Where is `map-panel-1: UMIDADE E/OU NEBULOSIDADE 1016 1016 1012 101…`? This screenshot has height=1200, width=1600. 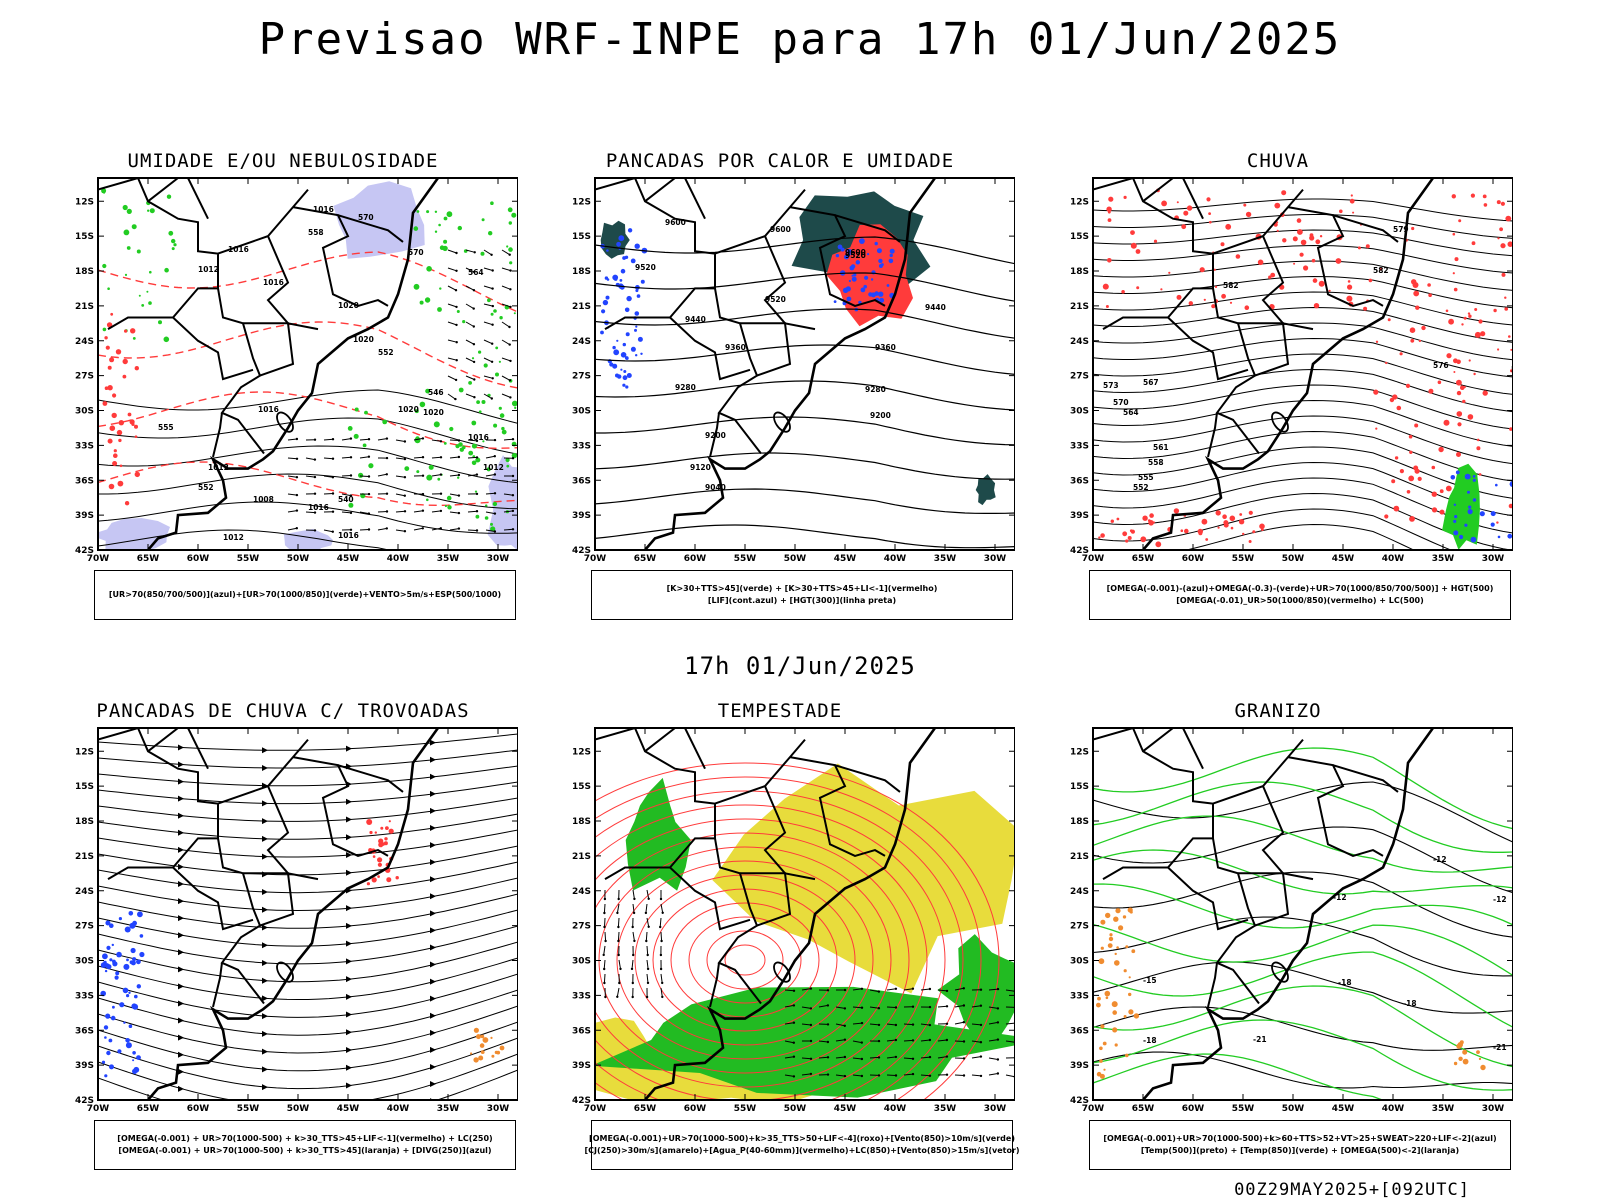
map-panel-1: UMIDADE E/OU NEBULOSIDADE 1016 1016 1012 101… is located at coordinates (283, 400).